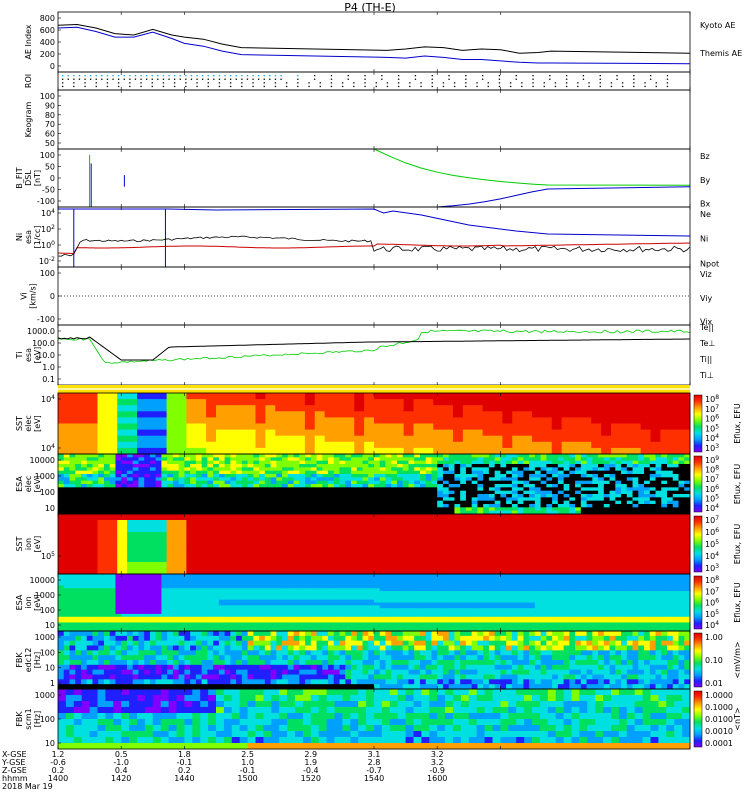  I want to click on y-axis-label-ti: Tiesa[eV], so click(28, 355).